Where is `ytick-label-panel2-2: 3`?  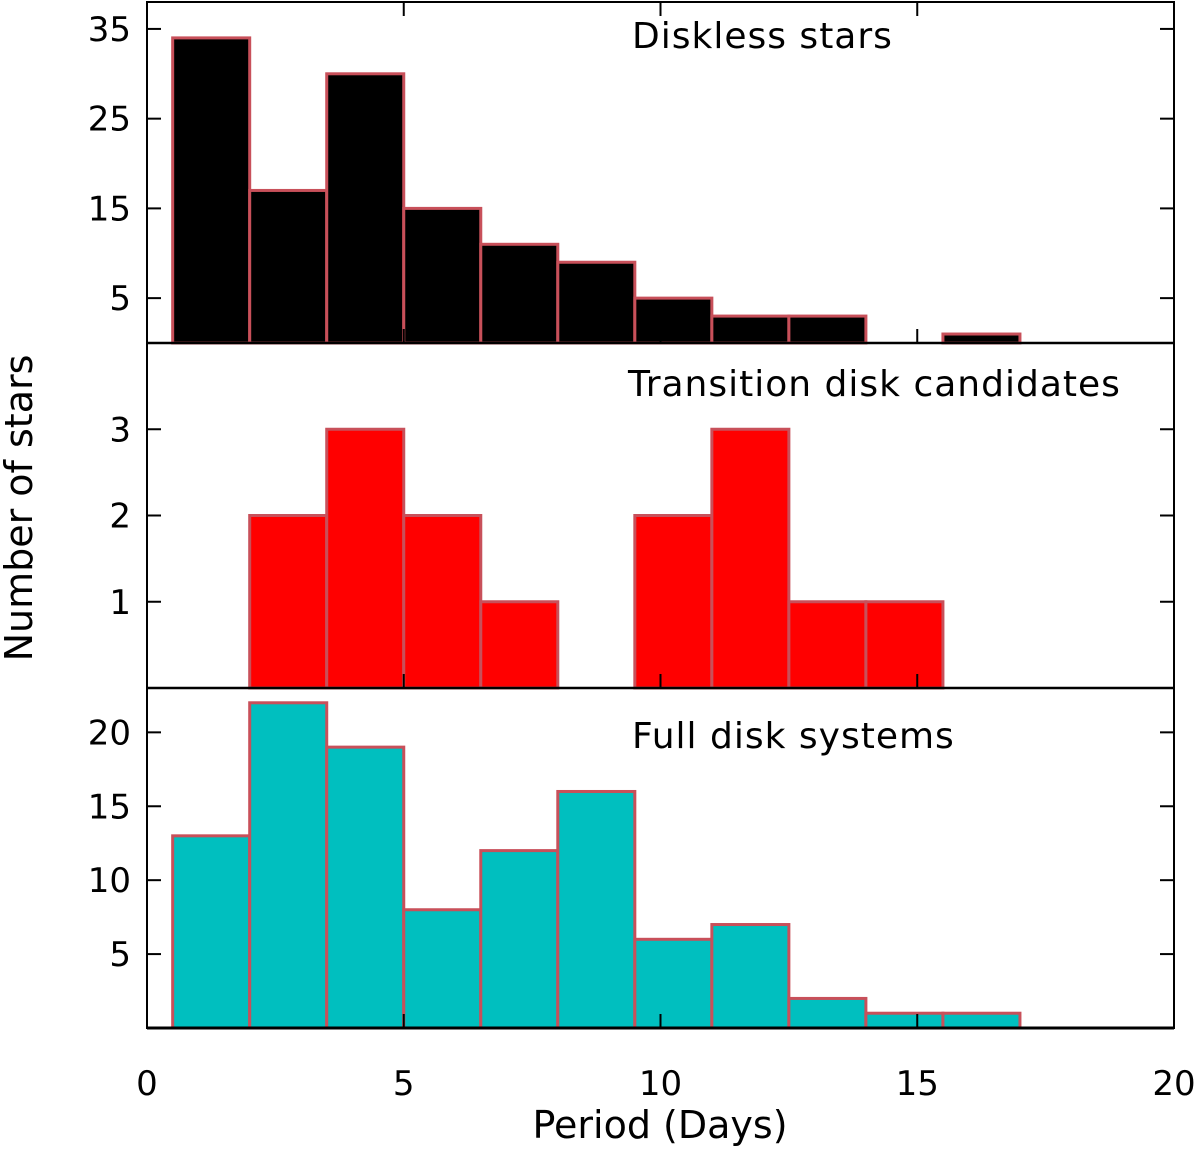
ytick-label-panel2-2: 3 is located at coordinates (120, 430).